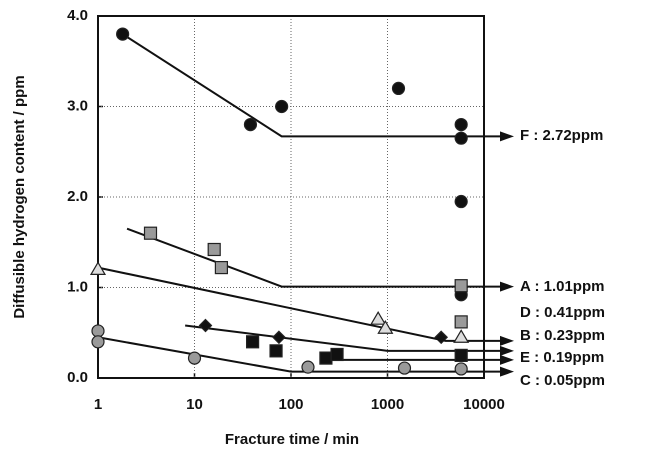 This screenshot has width=645, height=452. What do you see at coordinates (77, 105) in the screenshot?
I see `y-tick-label: 3.0` at bounding box center [77, 105].